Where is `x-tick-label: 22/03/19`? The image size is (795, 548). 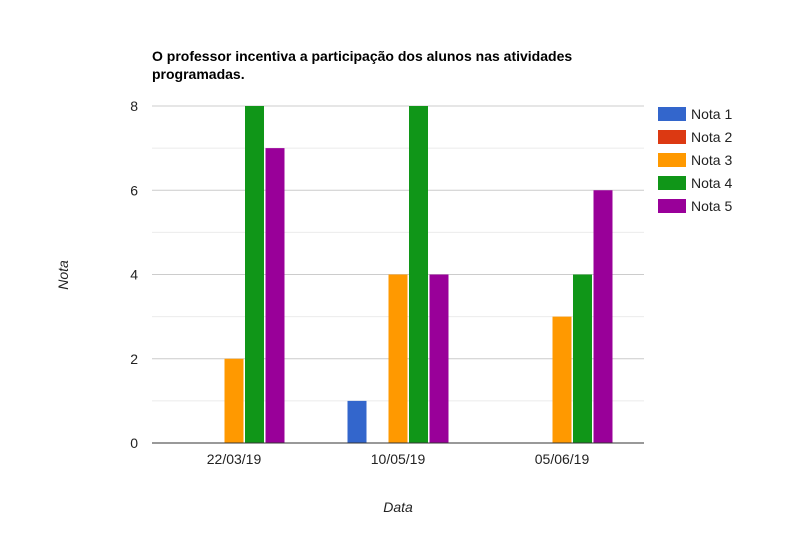 x-tick-label: 22/03/19 is located at coordinates (234, 459).